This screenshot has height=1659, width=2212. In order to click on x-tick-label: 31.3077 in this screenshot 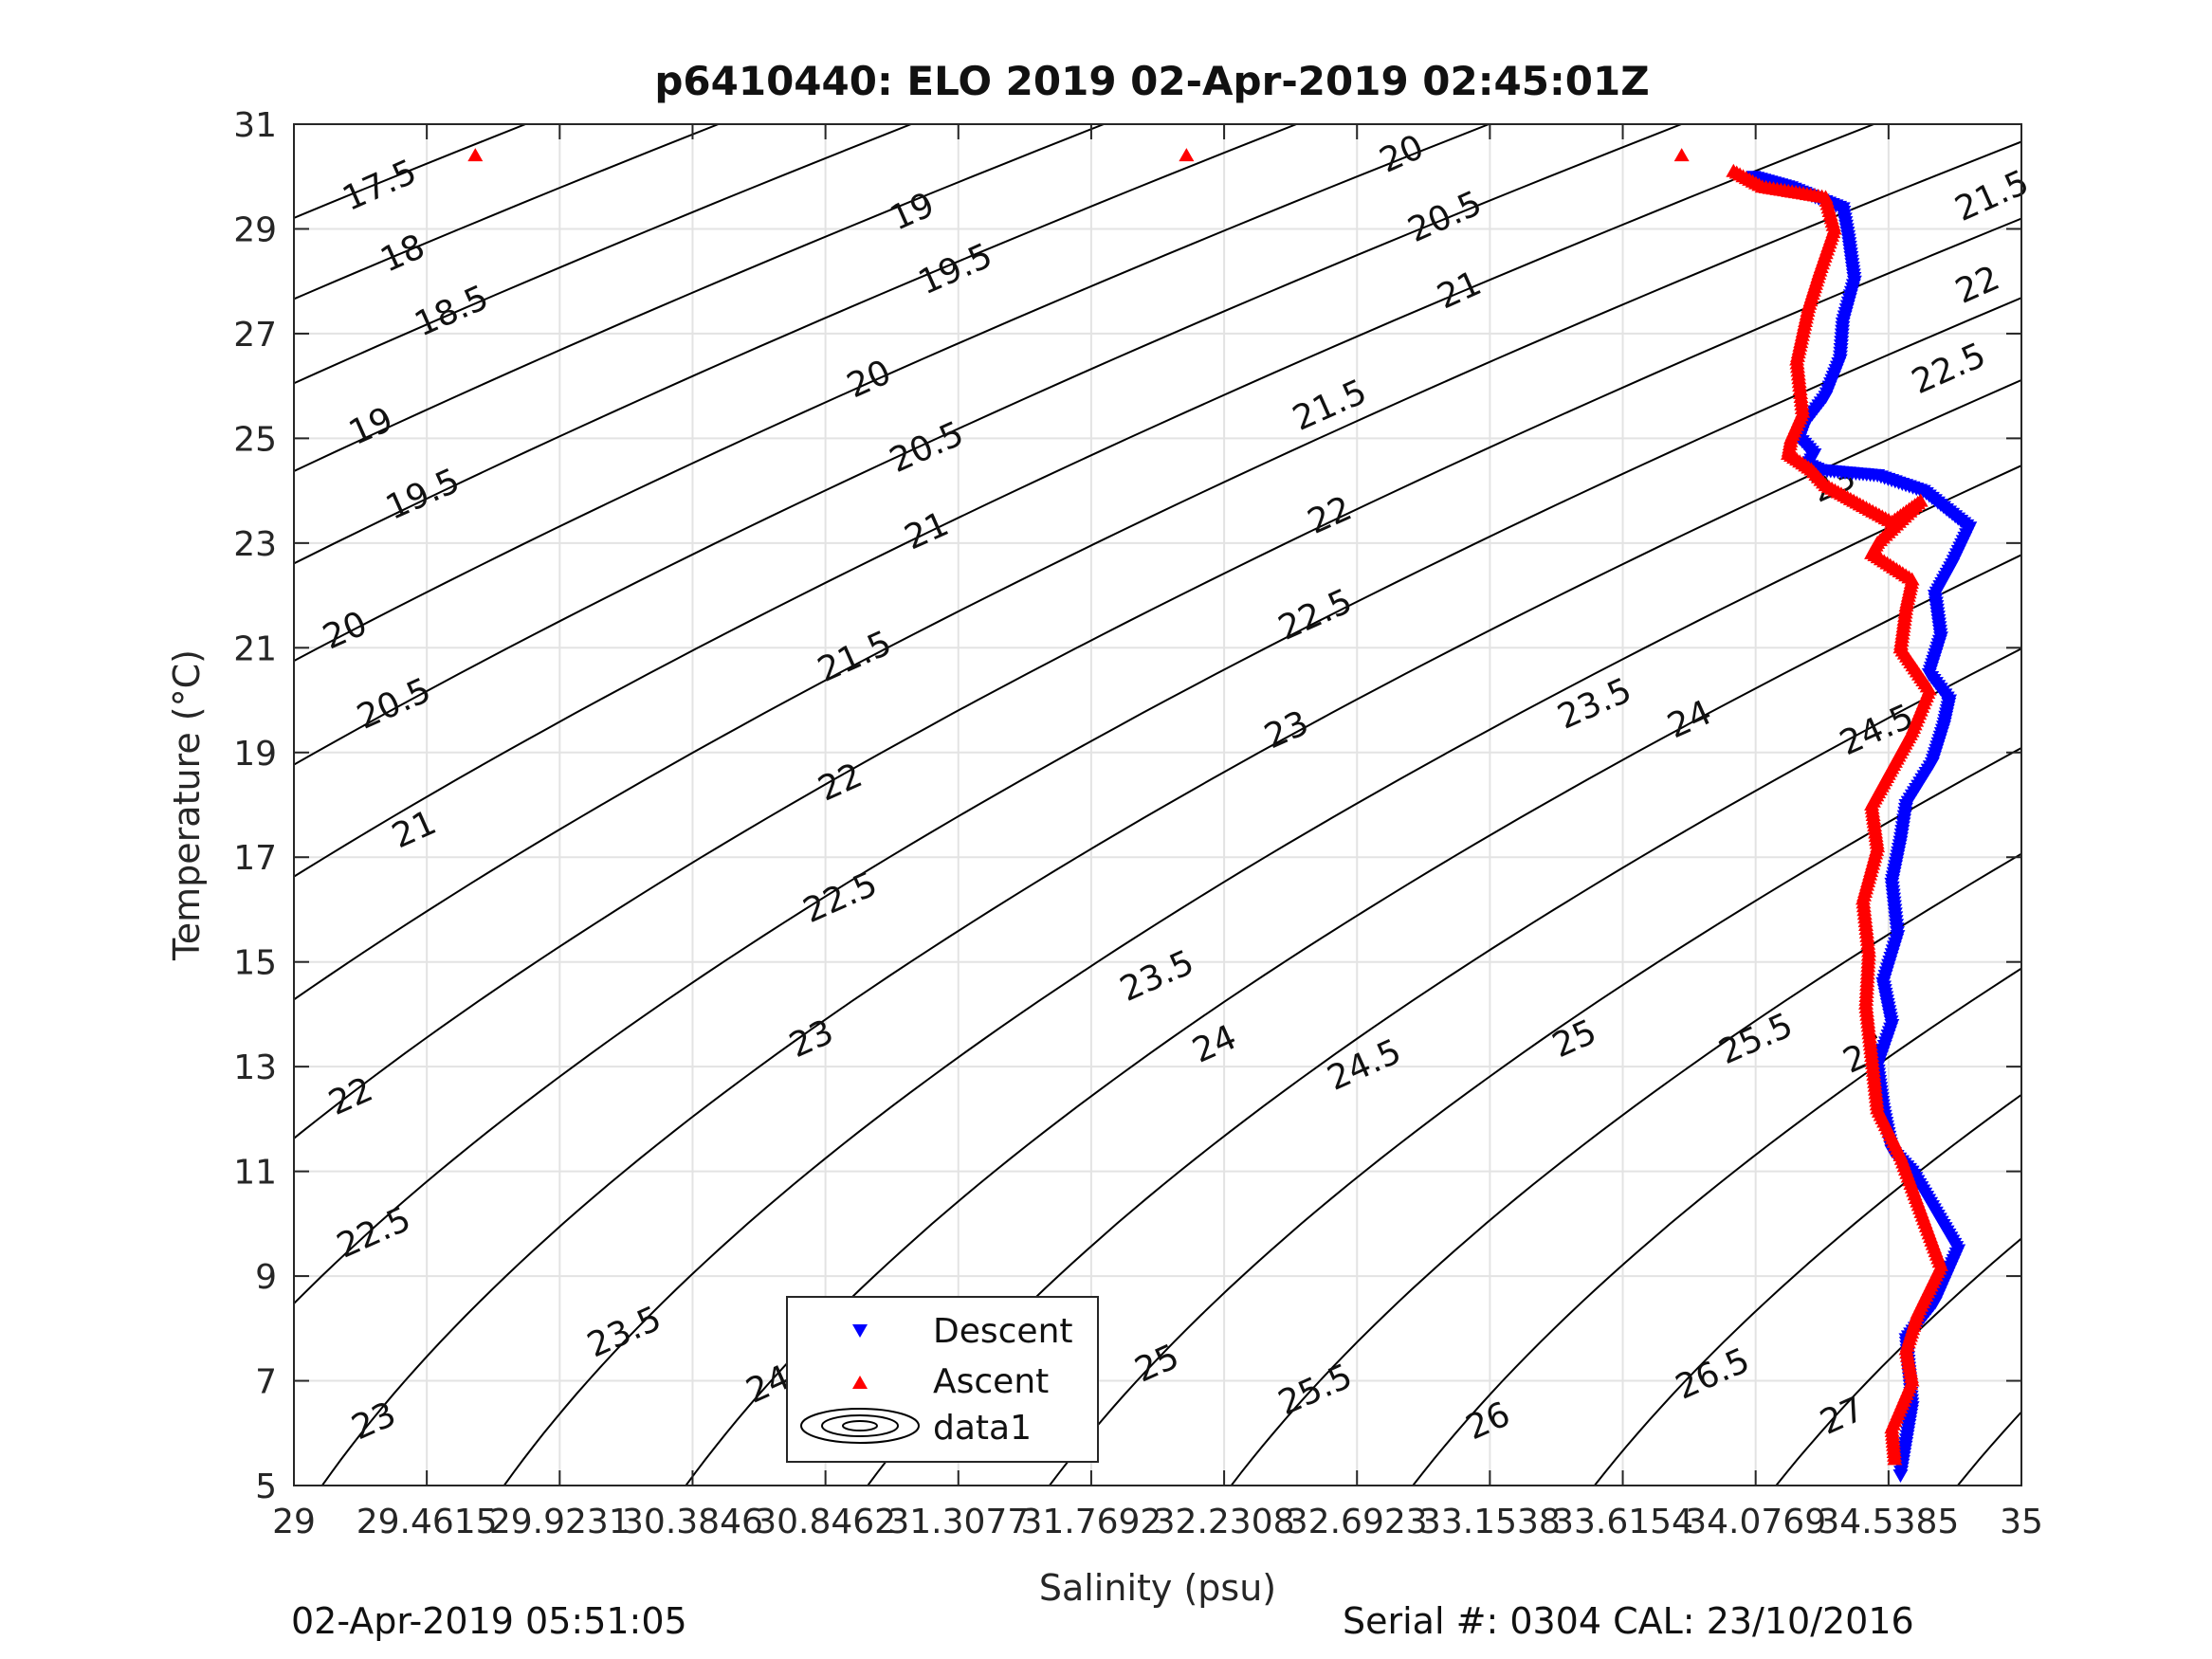, I will do `click(958, 1522)`.